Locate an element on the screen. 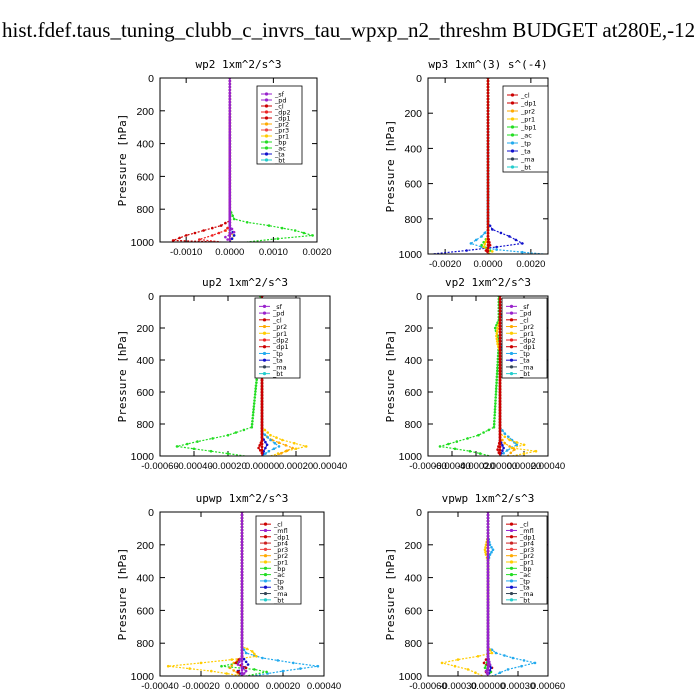 This screenshot has height=700, width=700. legend-label: _pd is located at coordinates (525, 314).